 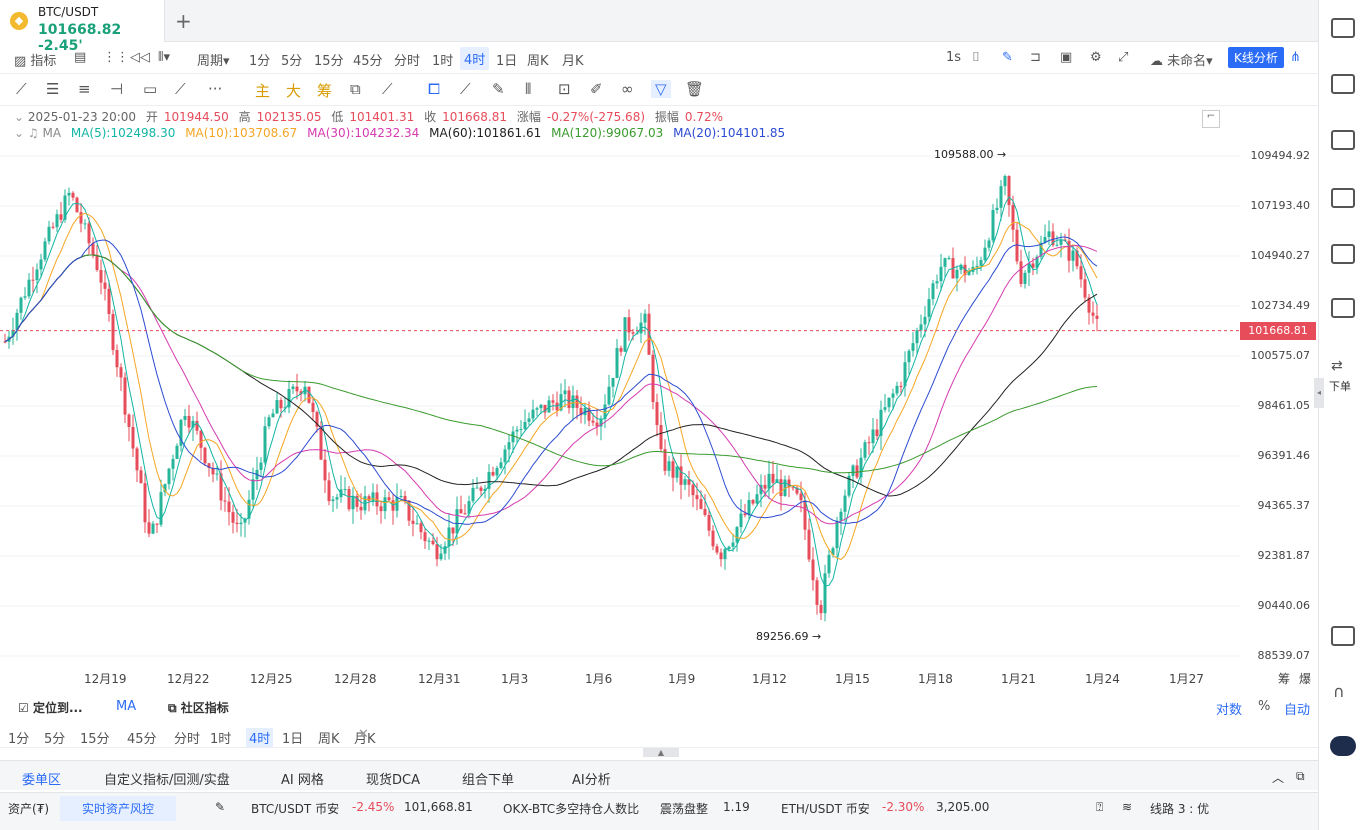 What do you see at coordinates (661, 752) in the screenshot?
I see `expand-handle: ▲` at bounding box center [661, 752].